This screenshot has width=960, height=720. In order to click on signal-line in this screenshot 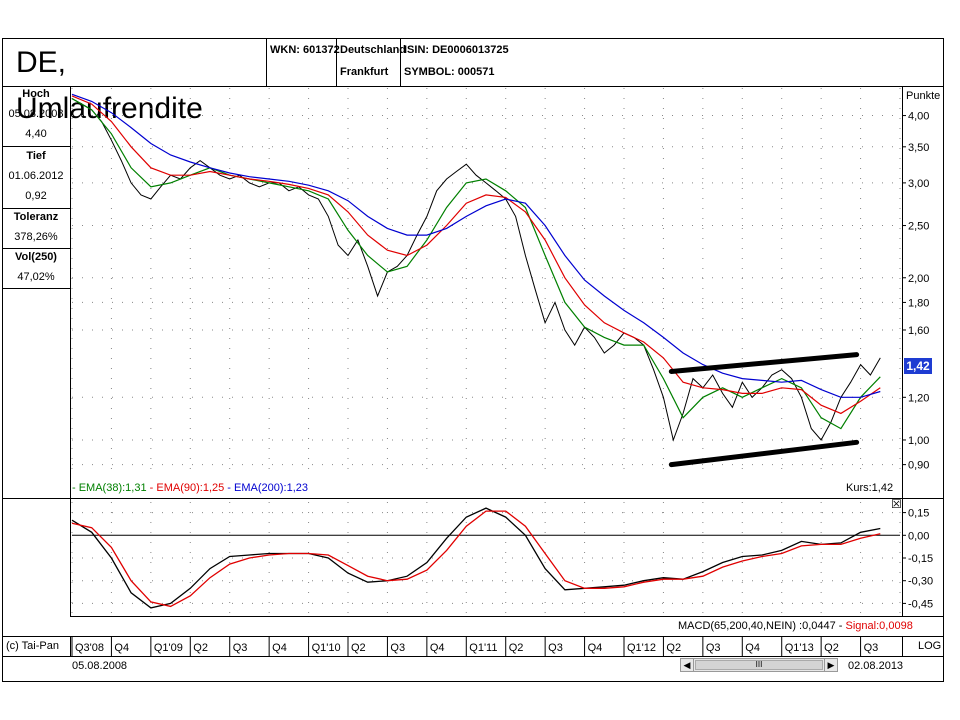, I will do `click(476, 559)`.